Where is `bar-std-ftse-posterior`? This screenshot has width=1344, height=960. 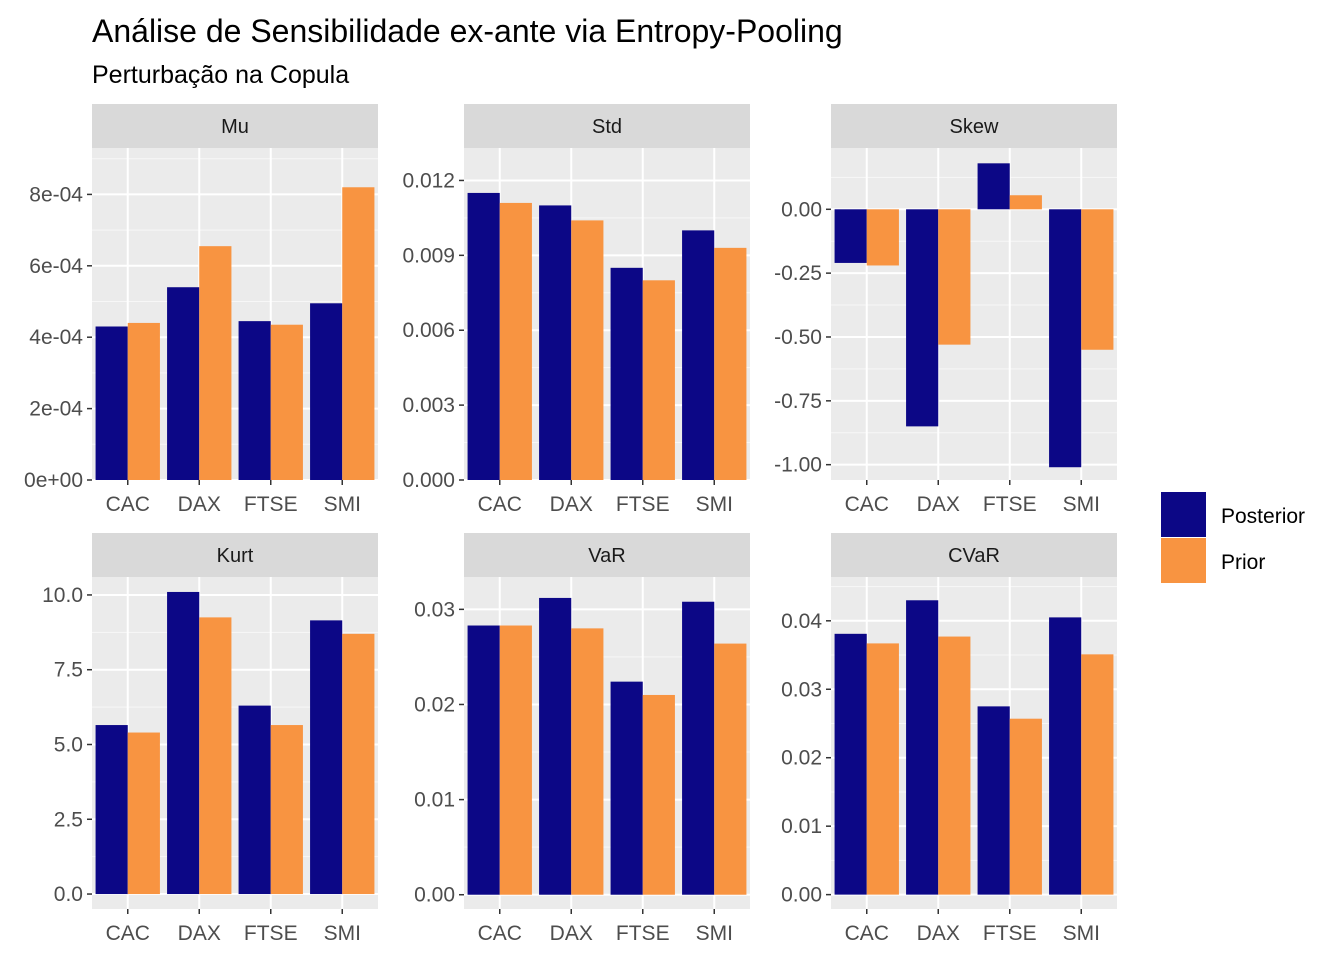 bar-std-ftse-posterior is located at coordinates (626, 373).